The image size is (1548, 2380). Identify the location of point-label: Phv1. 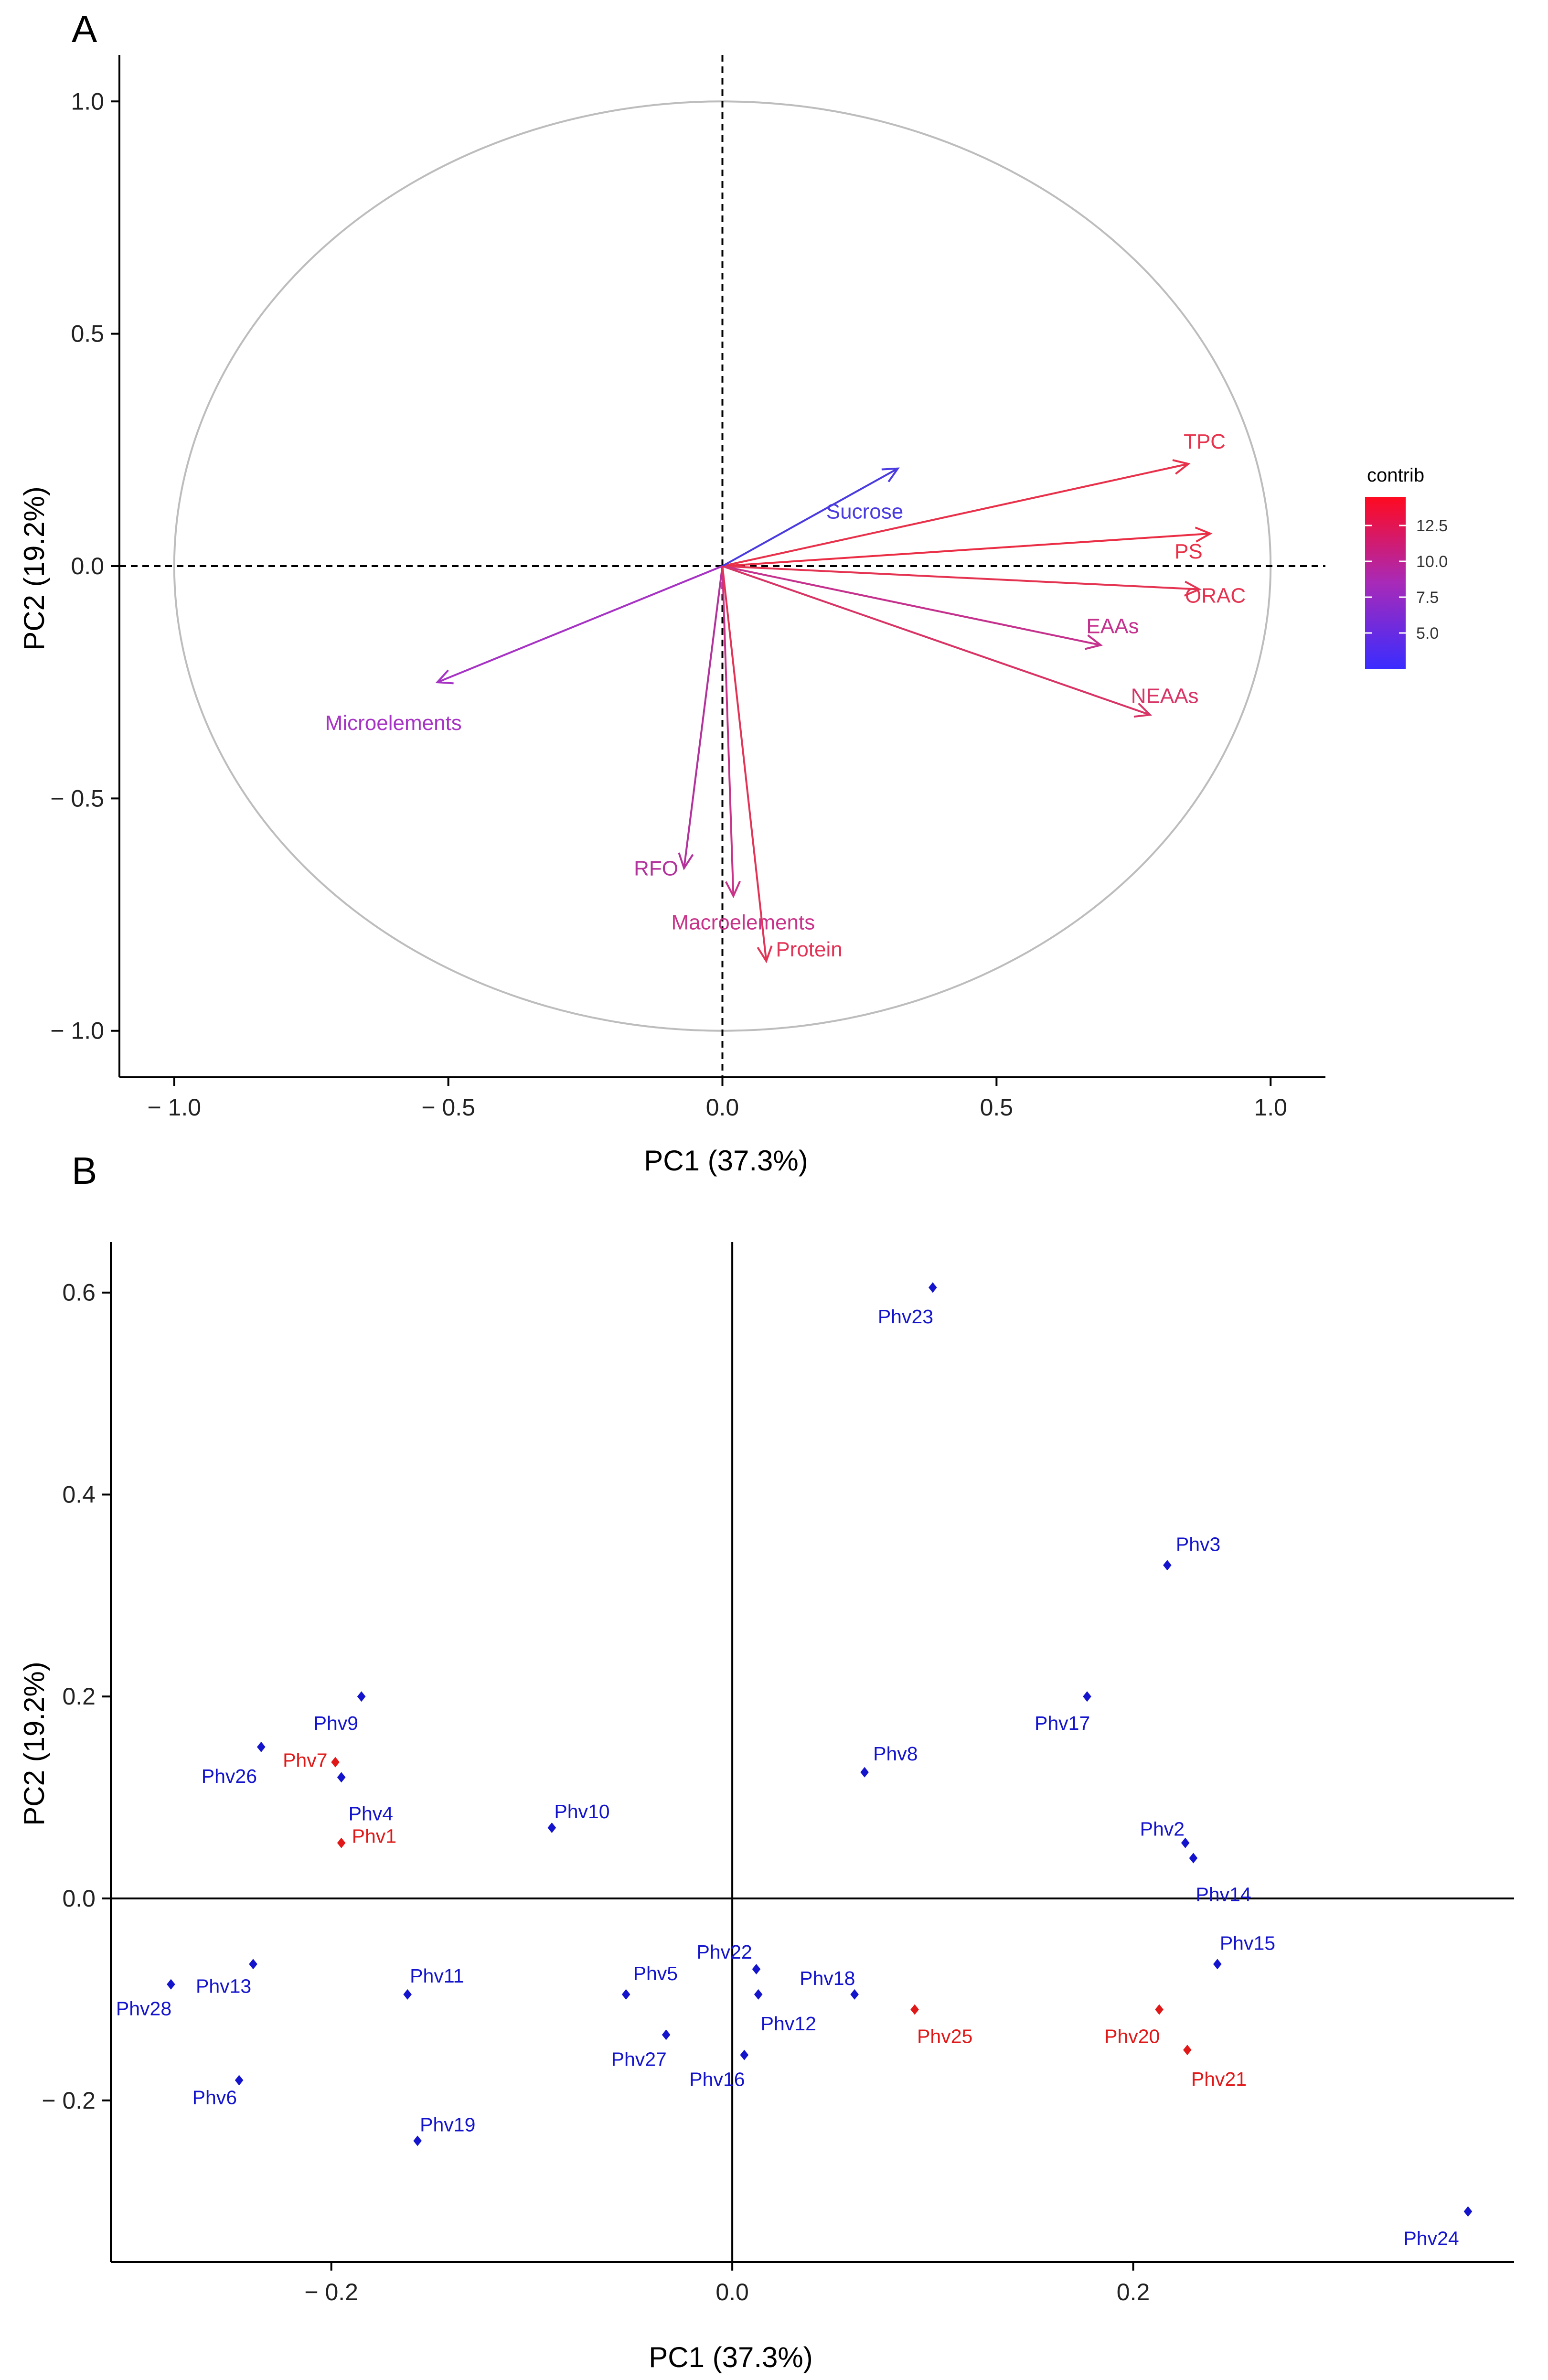
(374, 1836).